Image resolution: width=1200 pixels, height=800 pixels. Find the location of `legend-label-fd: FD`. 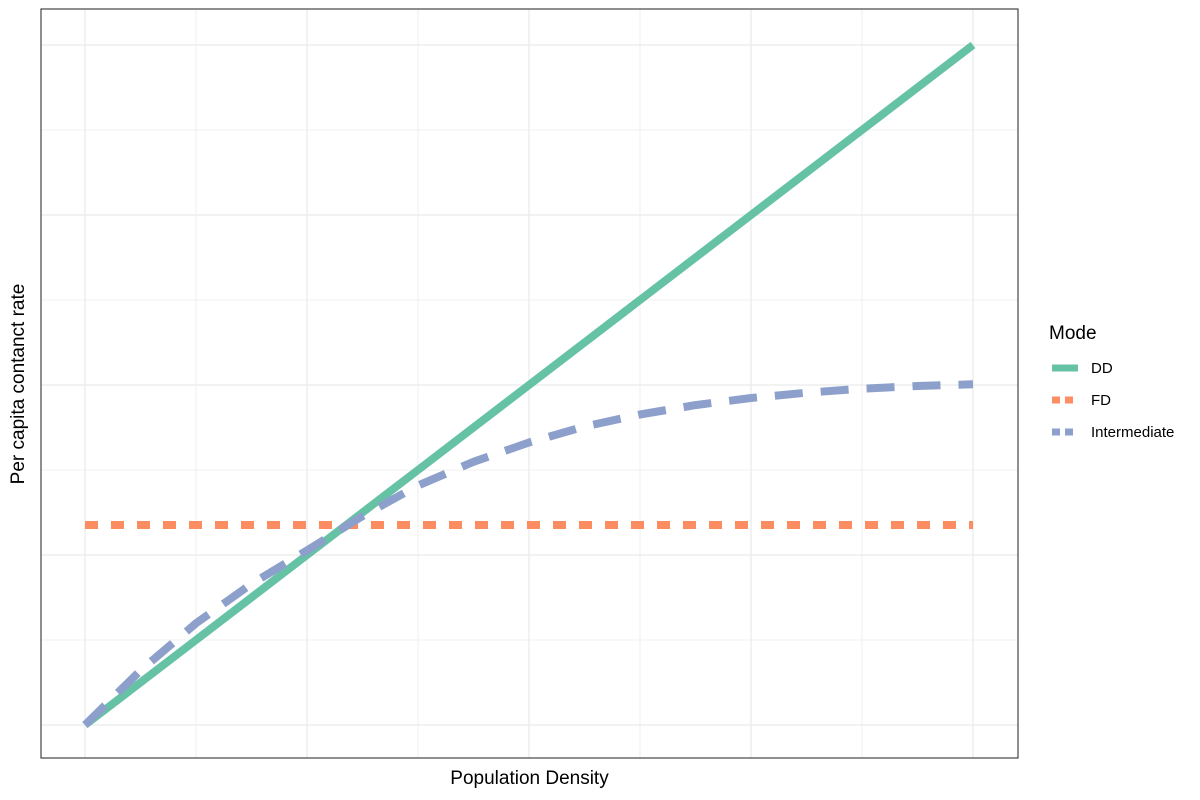

legend-label-fd: FD is located at coordinates (1101, 400).